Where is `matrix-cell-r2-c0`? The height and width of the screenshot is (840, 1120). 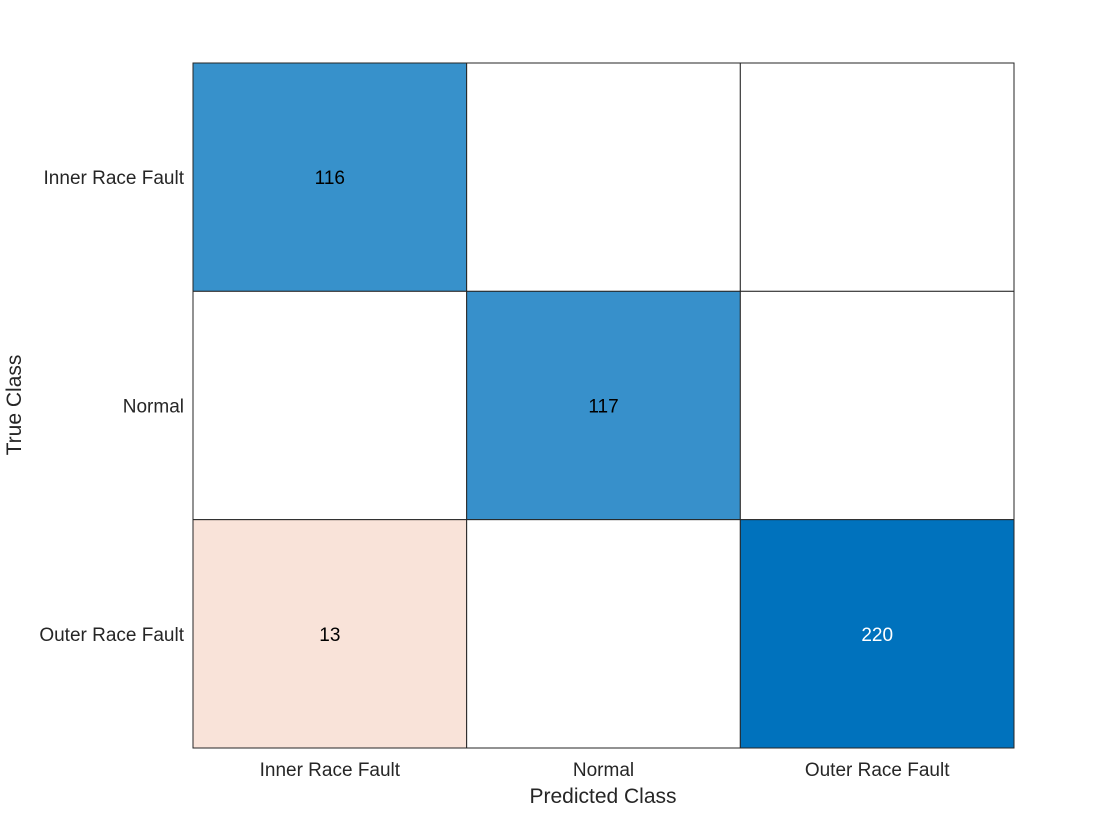
matrix-cell-r2-c0 is located at coordinates (330, 634).